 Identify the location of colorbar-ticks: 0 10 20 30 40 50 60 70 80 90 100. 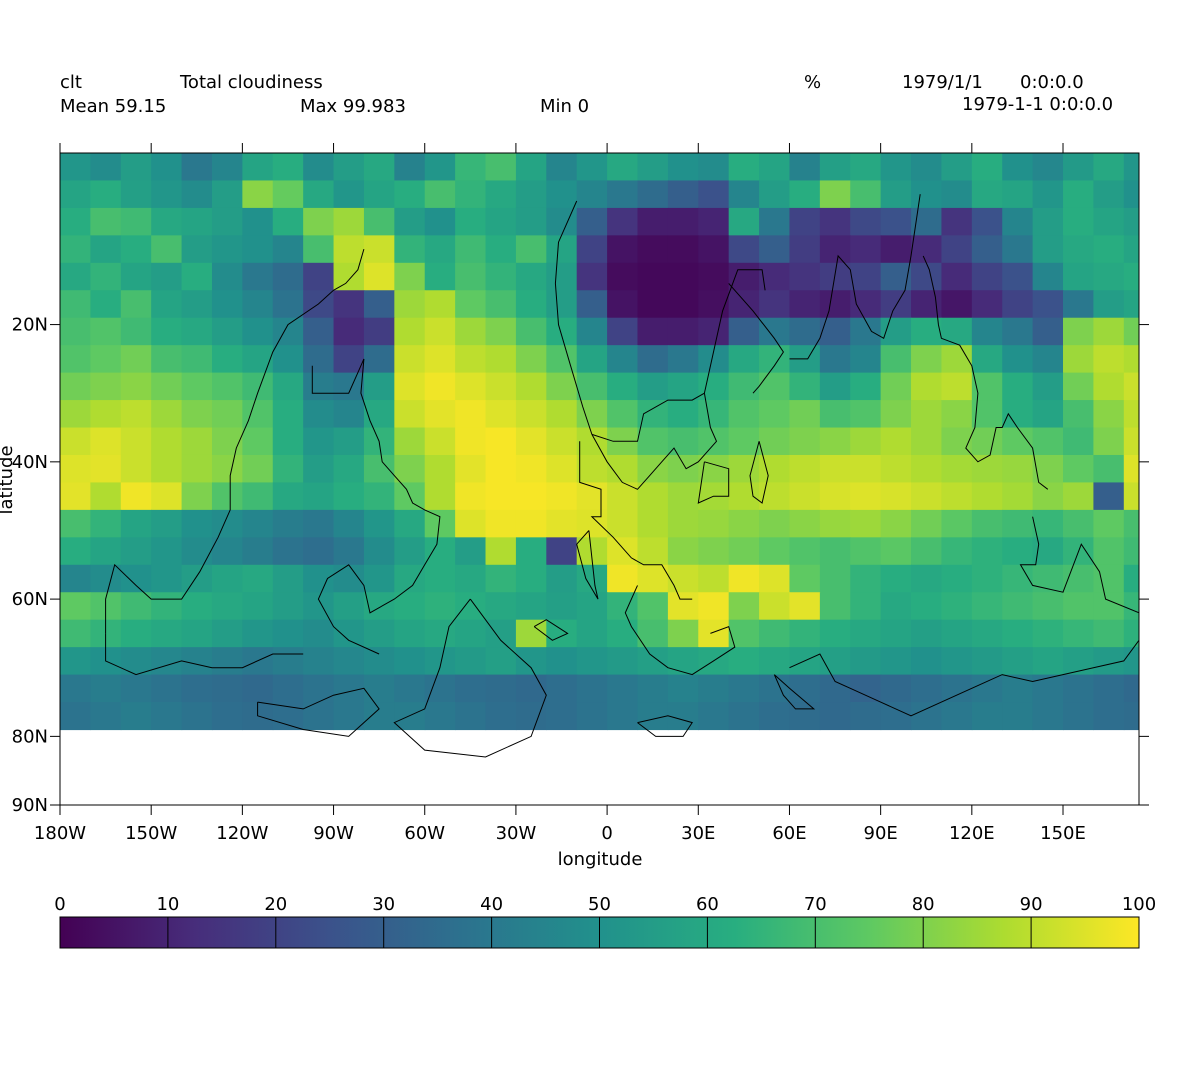
(605, 921).